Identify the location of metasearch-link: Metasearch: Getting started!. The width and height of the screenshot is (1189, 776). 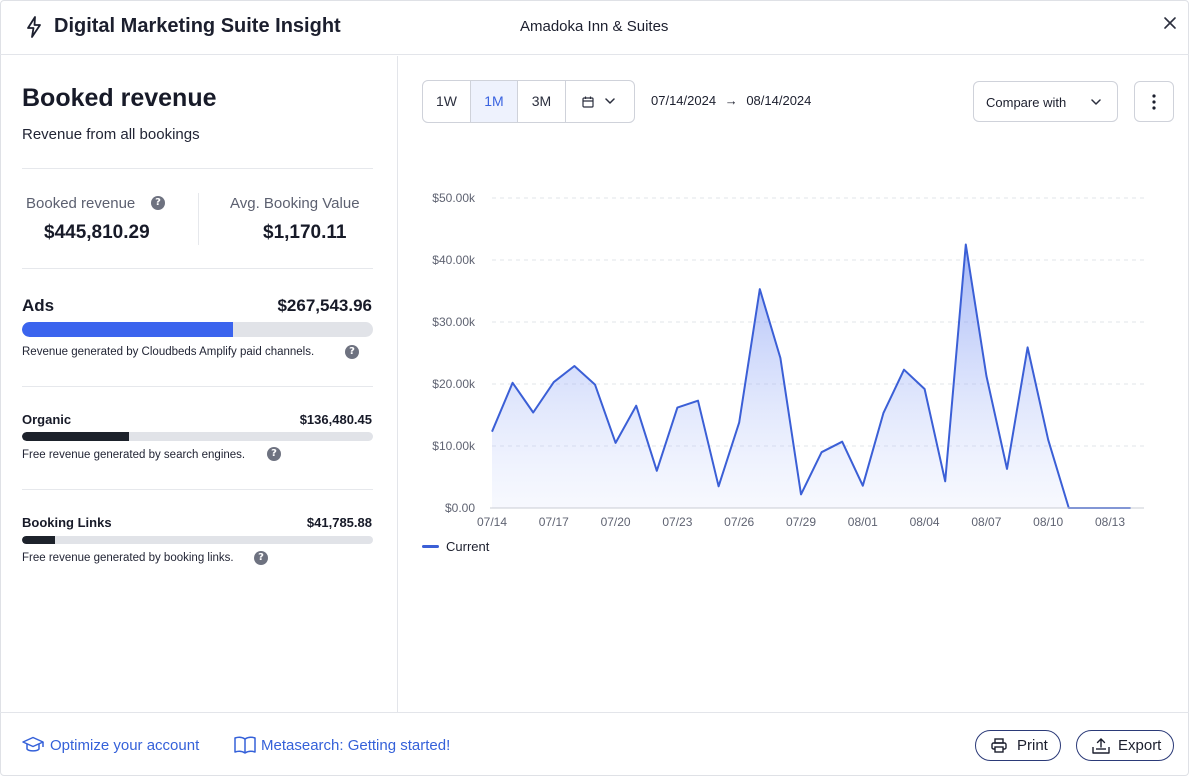
(342, 745).